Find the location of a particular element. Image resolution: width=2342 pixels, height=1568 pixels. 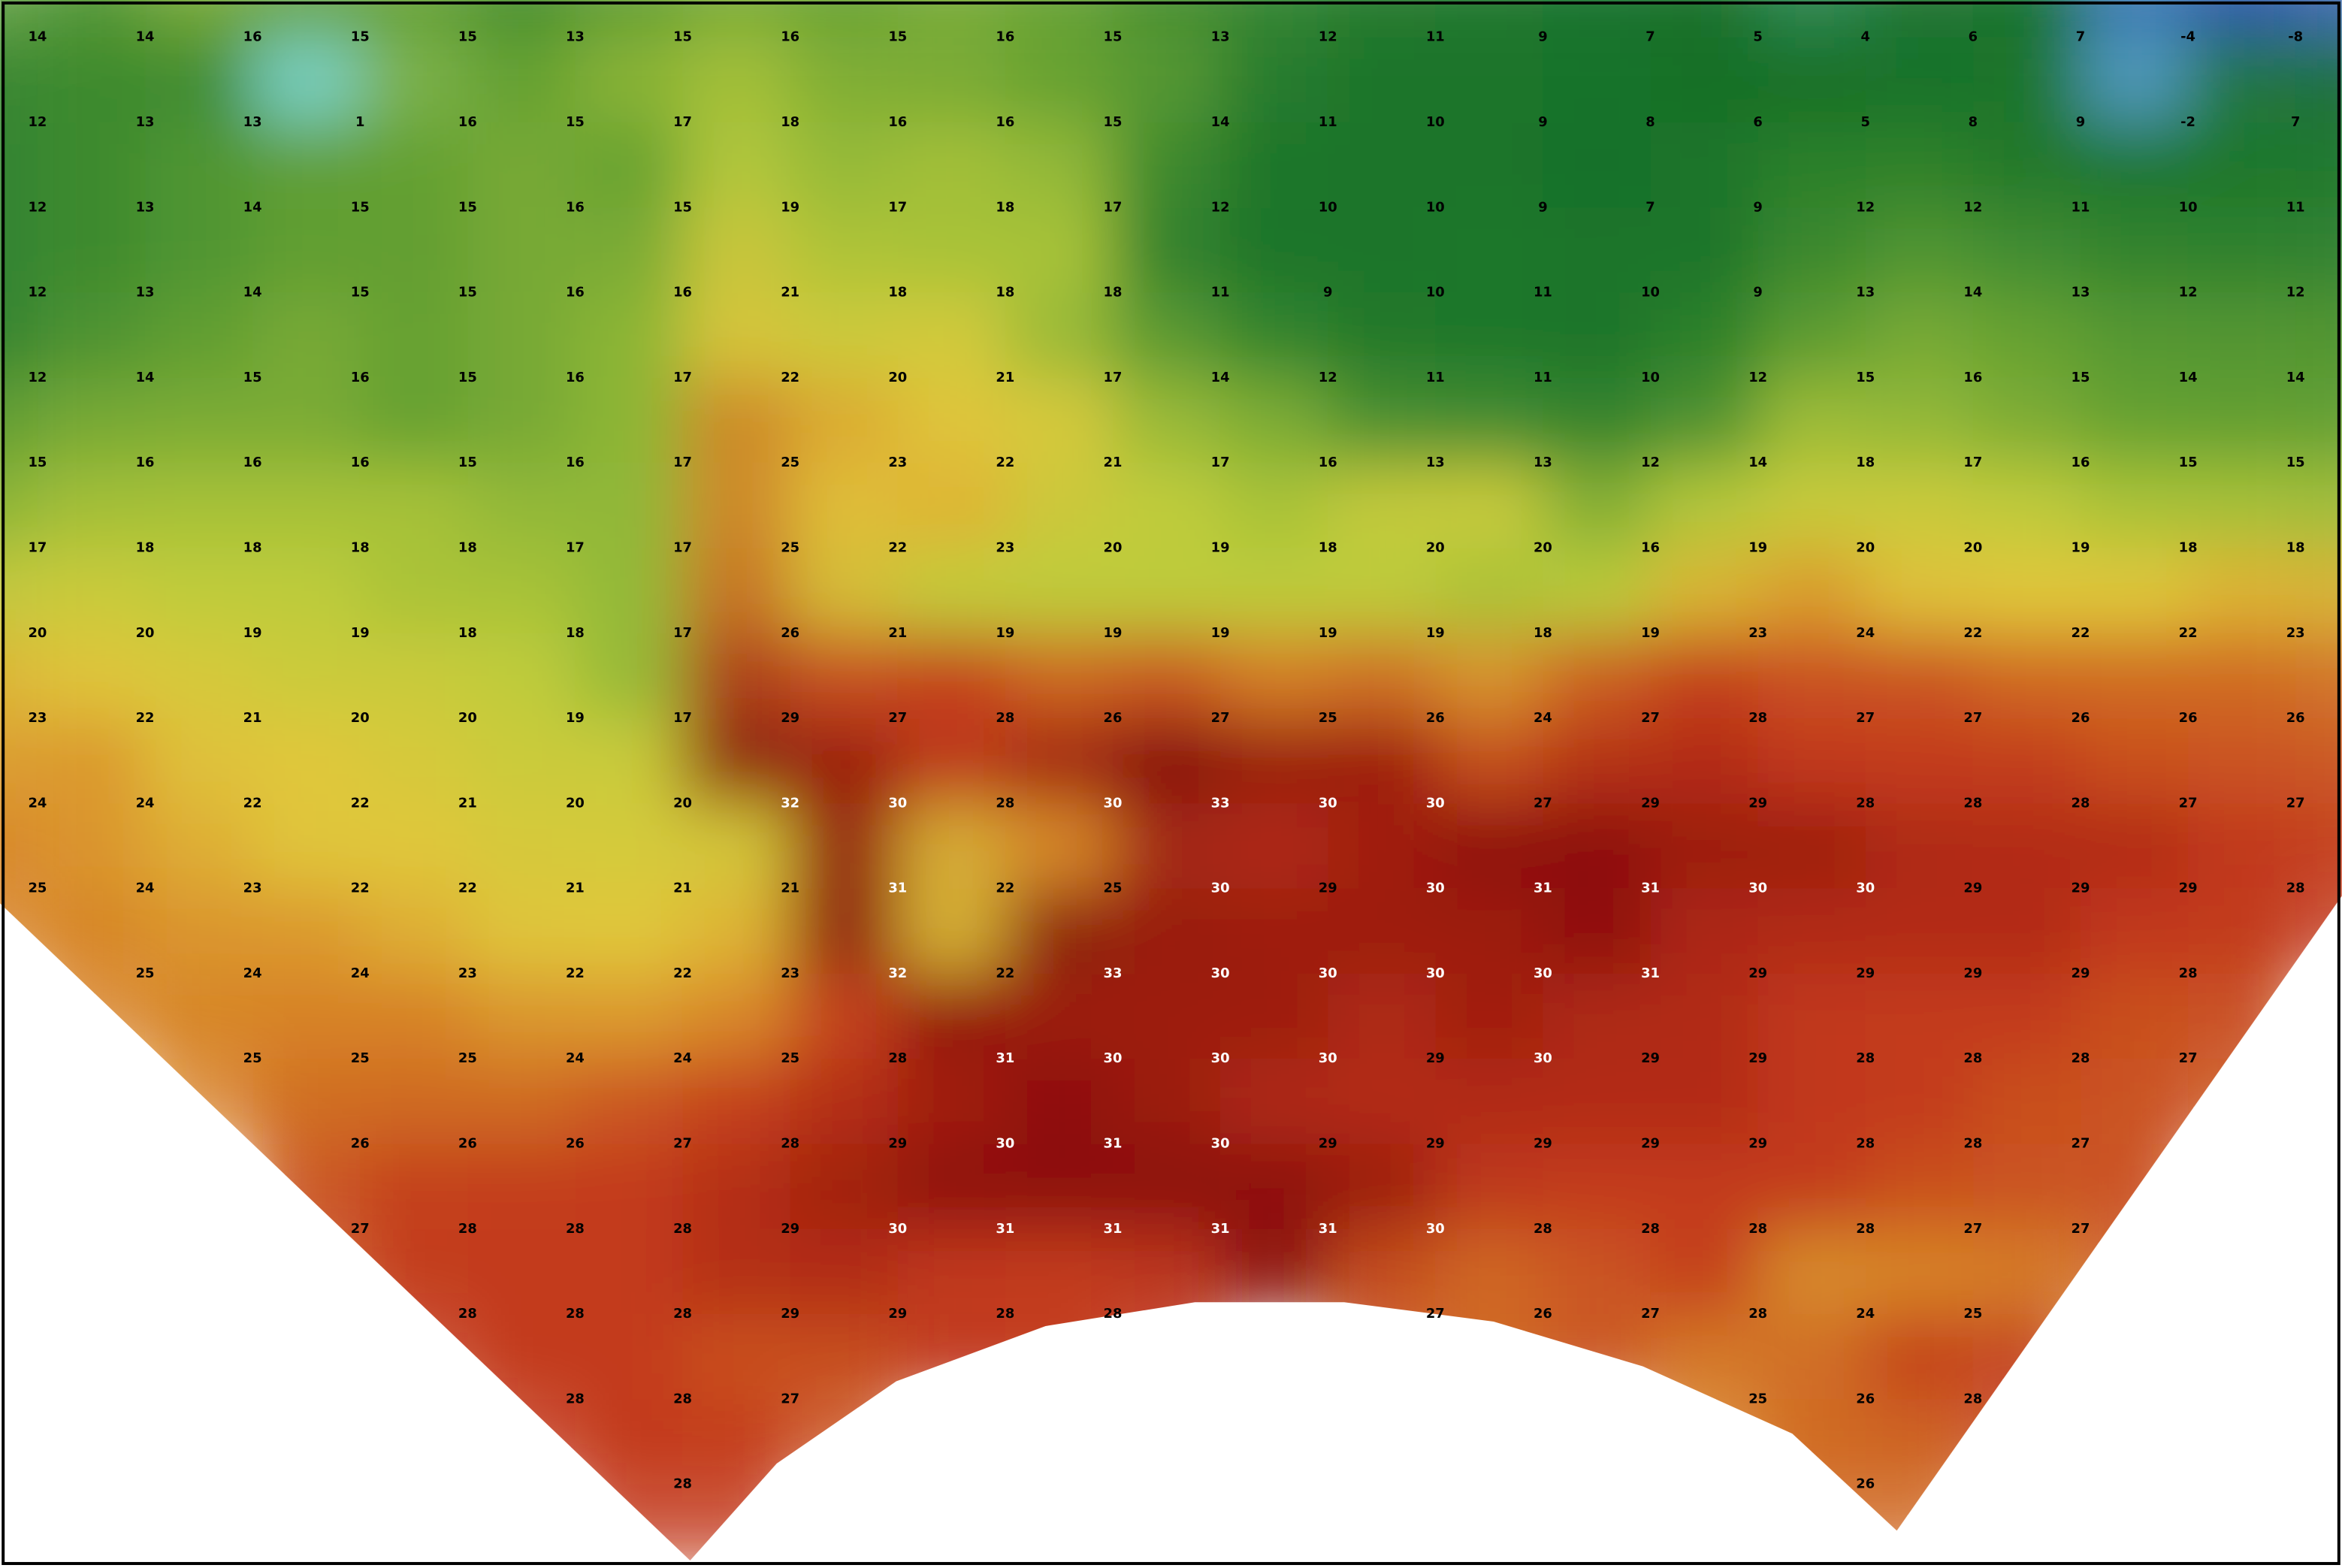

temperature-label: 1 is located at coordinates (359, 122).